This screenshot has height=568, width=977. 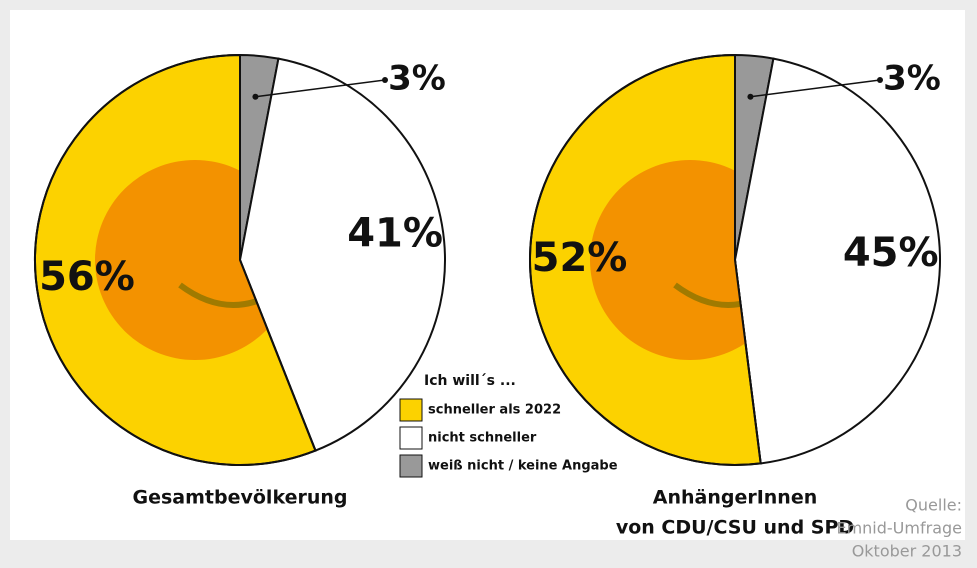 What do you see at coordinates (735, 498) in the screenshot?
I see `pie-title: AnhängerInnen` at bounding box center [735, 498].